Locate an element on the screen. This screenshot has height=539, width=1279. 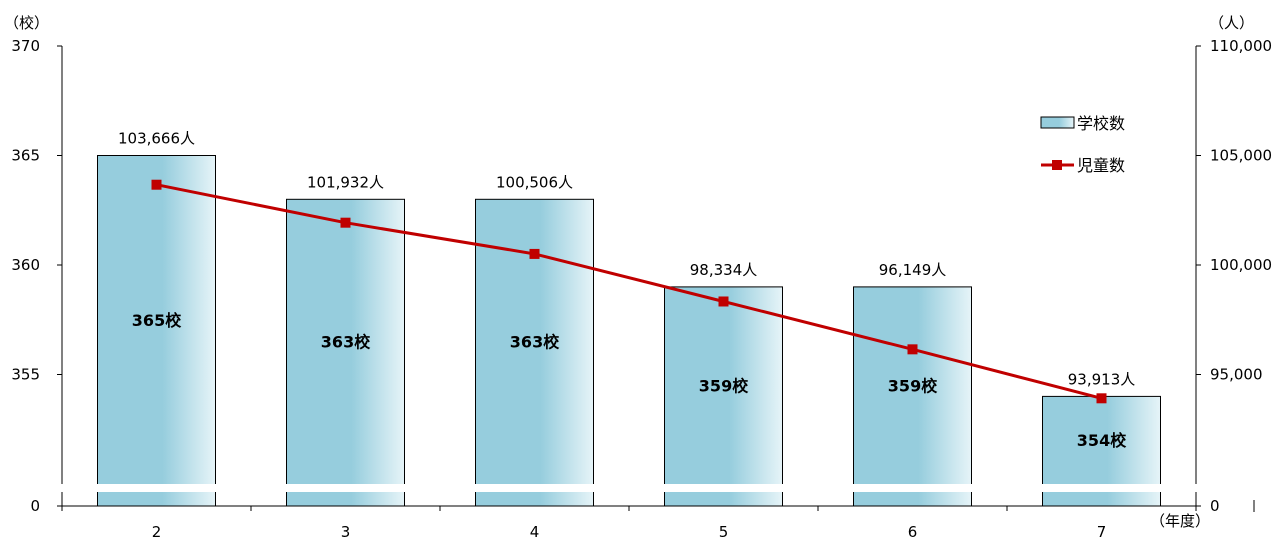
right-tick-label: 110,000 is located at coordinates (1241, 46).